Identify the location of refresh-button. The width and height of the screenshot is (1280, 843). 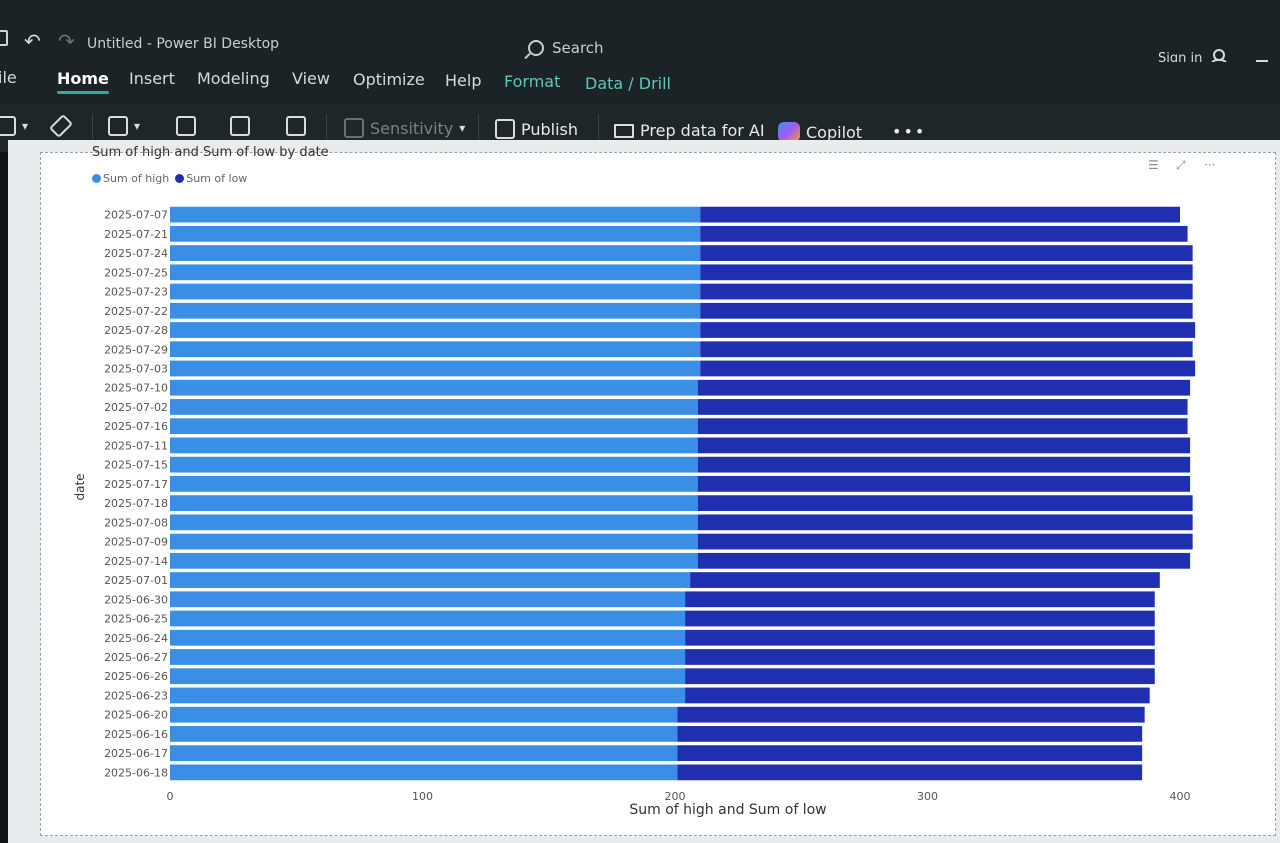
(186, 126).